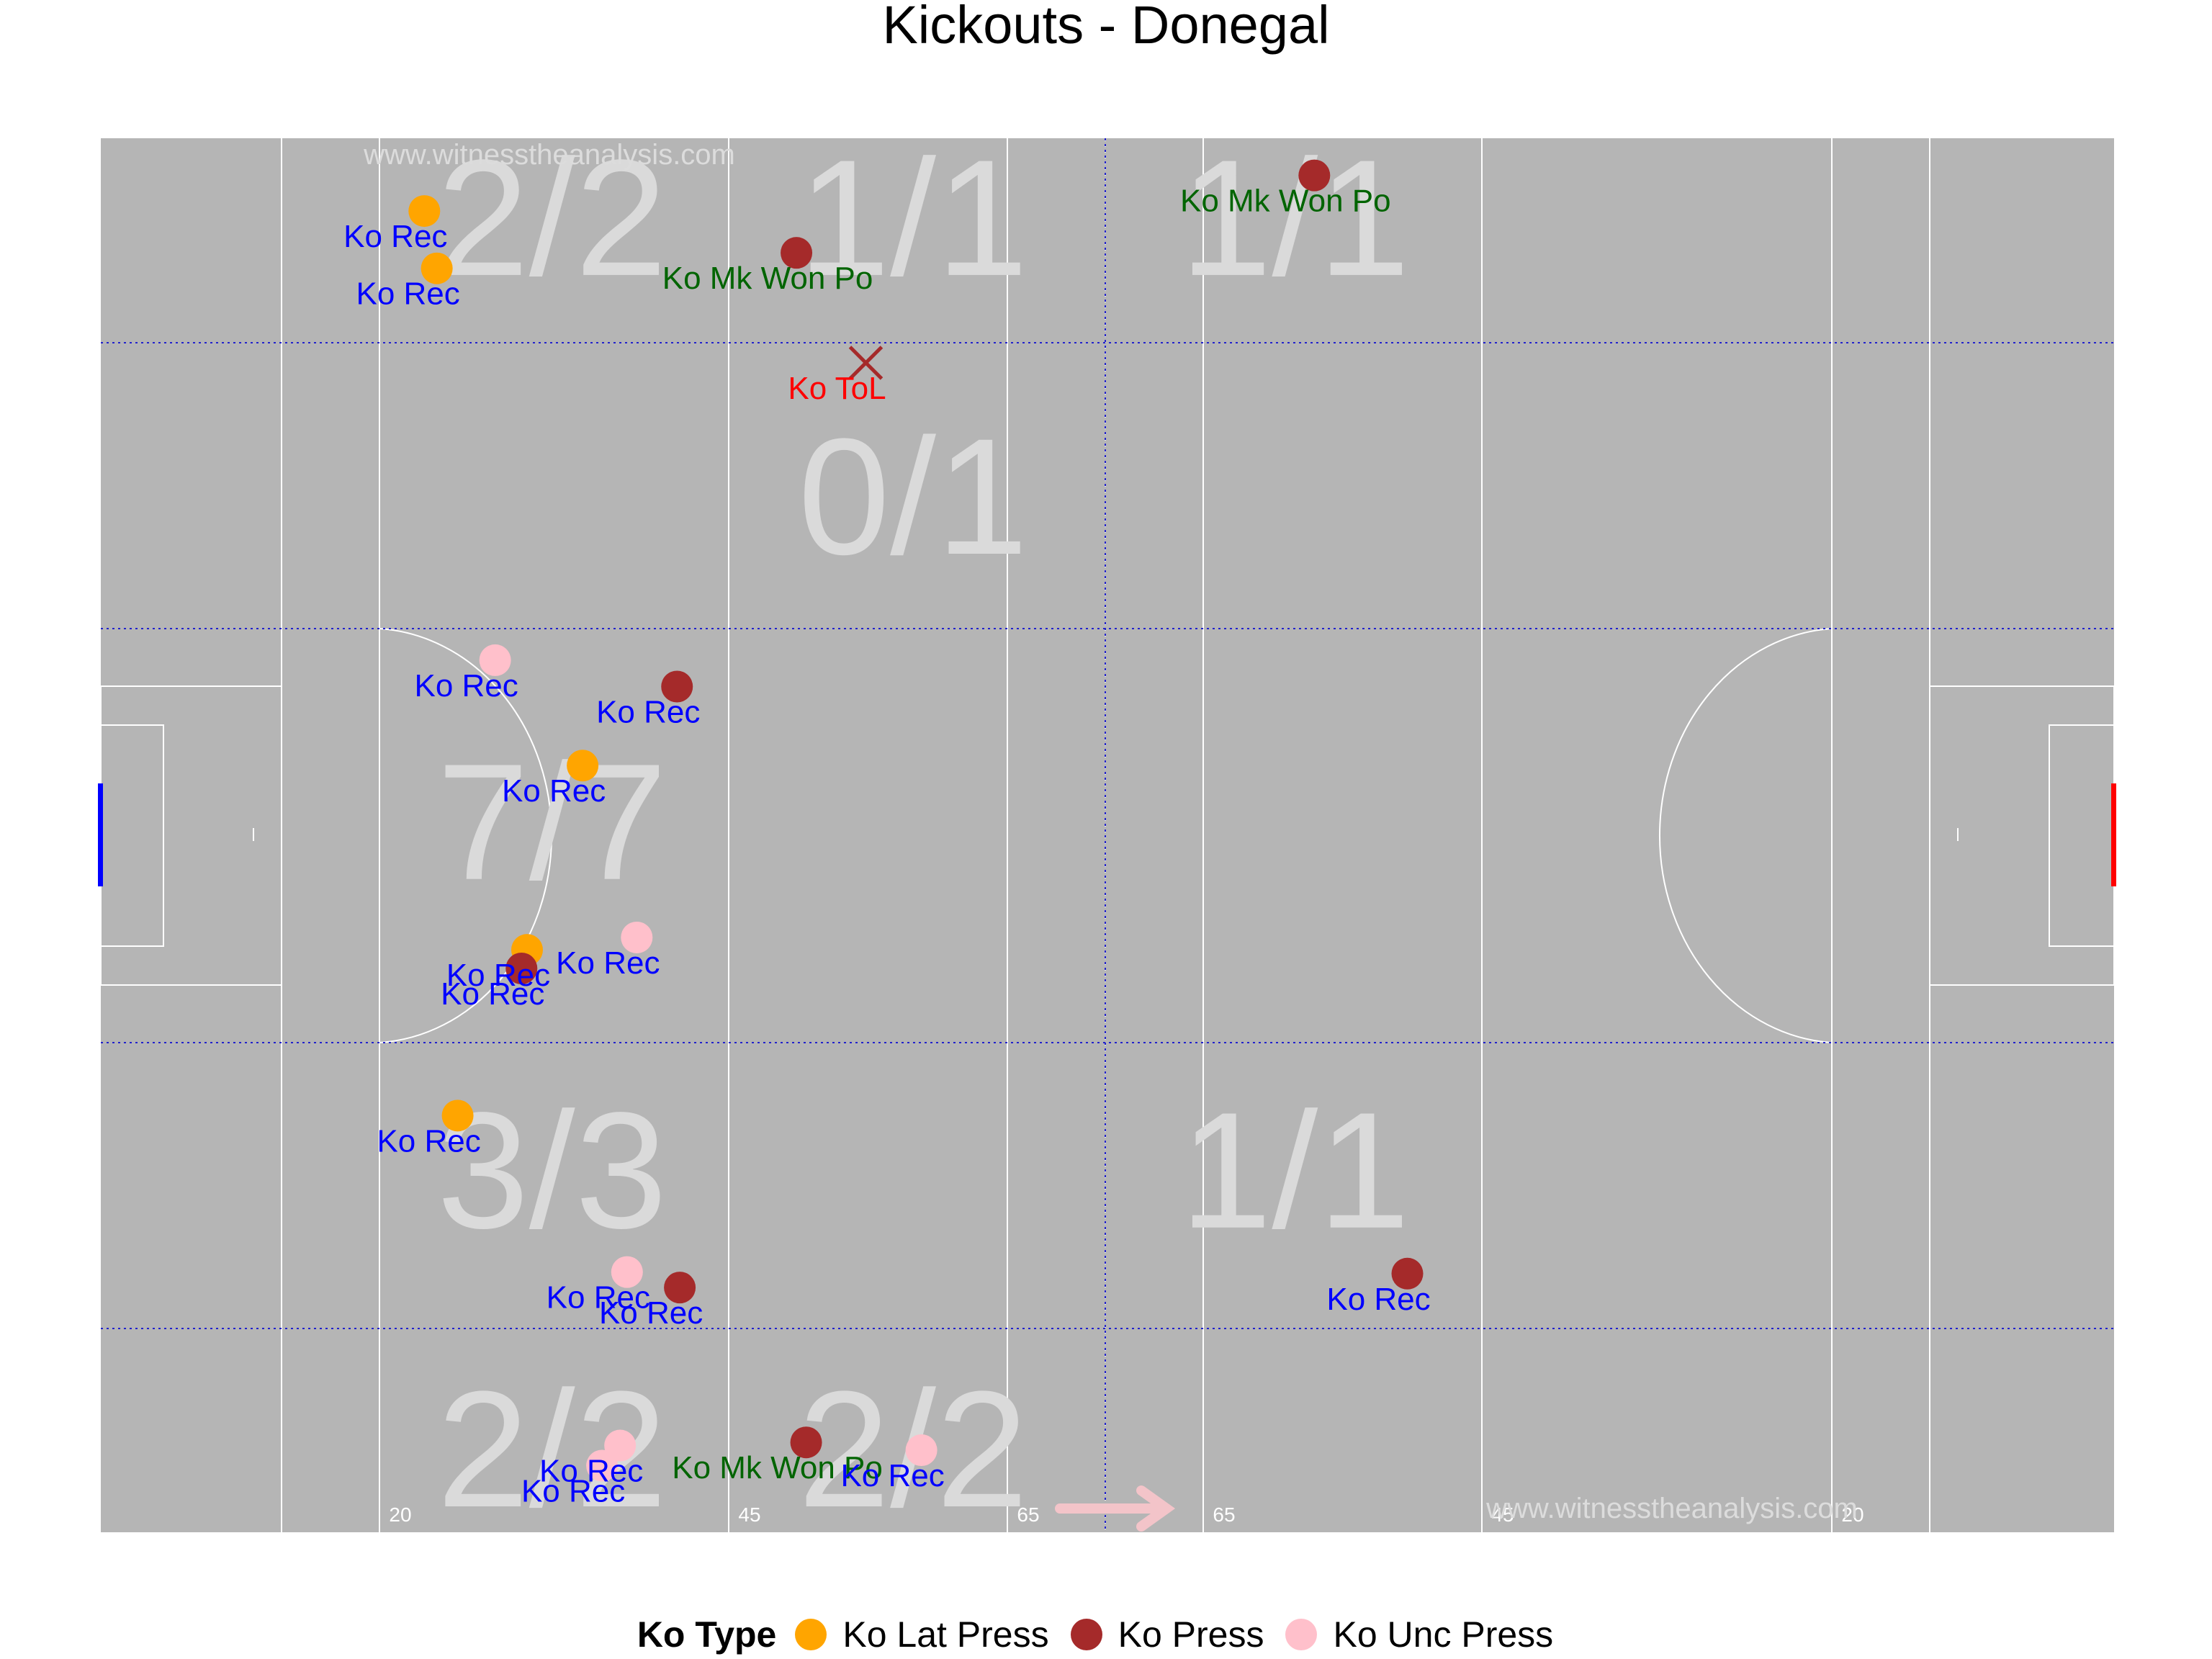  Describe the element at coordinates (651, 1313) in the screenshot. I see `point-label-13: Ko Rec` at that location.